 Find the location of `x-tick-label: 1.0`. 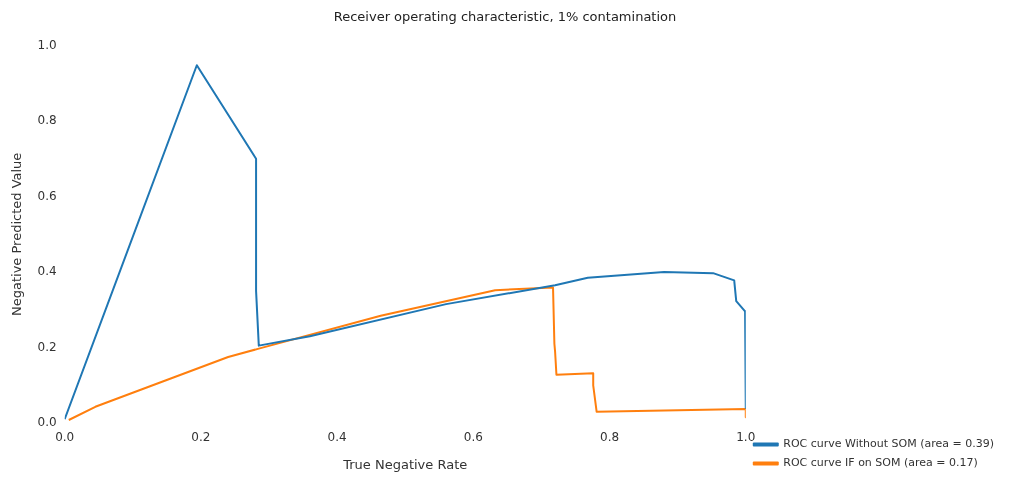

x-tick-label: 1.0 is located at coordinates (746, 437).